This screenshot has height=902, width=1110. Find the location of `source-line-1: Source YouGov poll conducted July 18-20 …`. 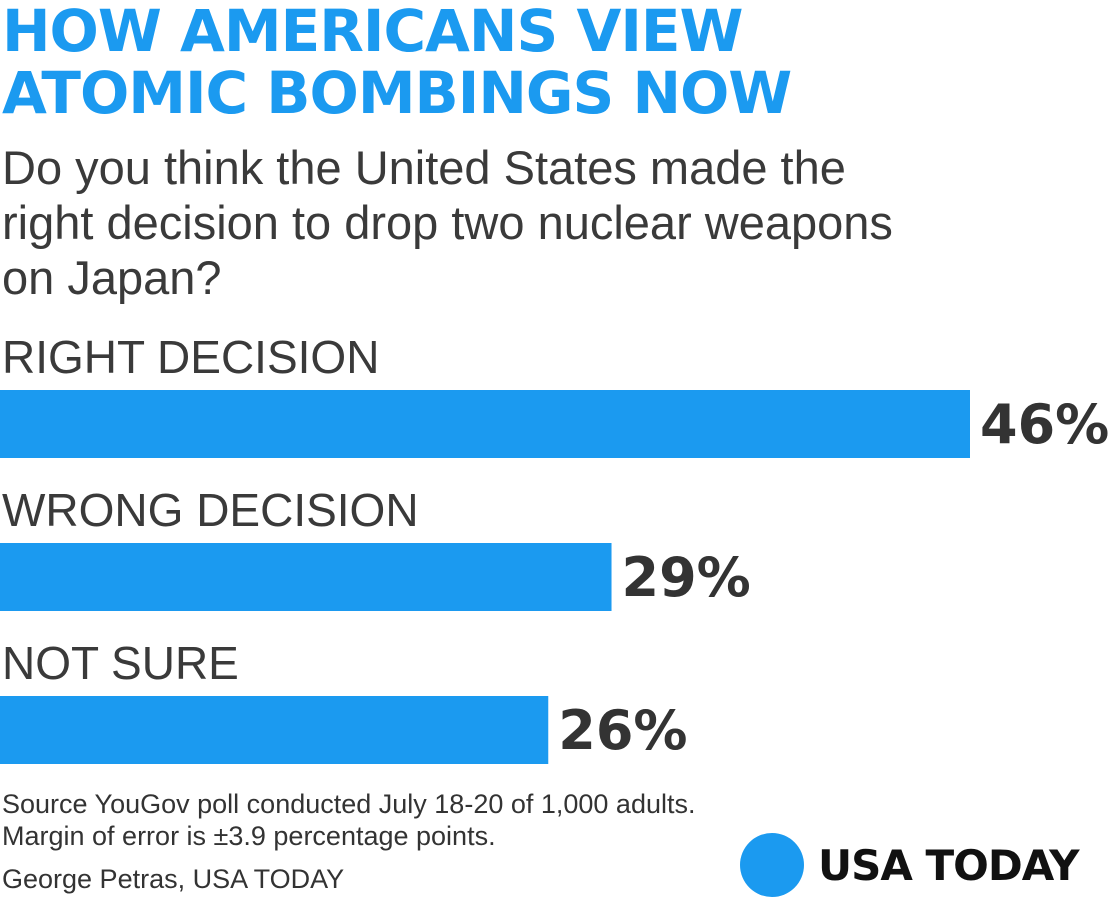

source-line-1: Source YouGov poll conducted July 18-20 … is located at coordinates (349, 804).